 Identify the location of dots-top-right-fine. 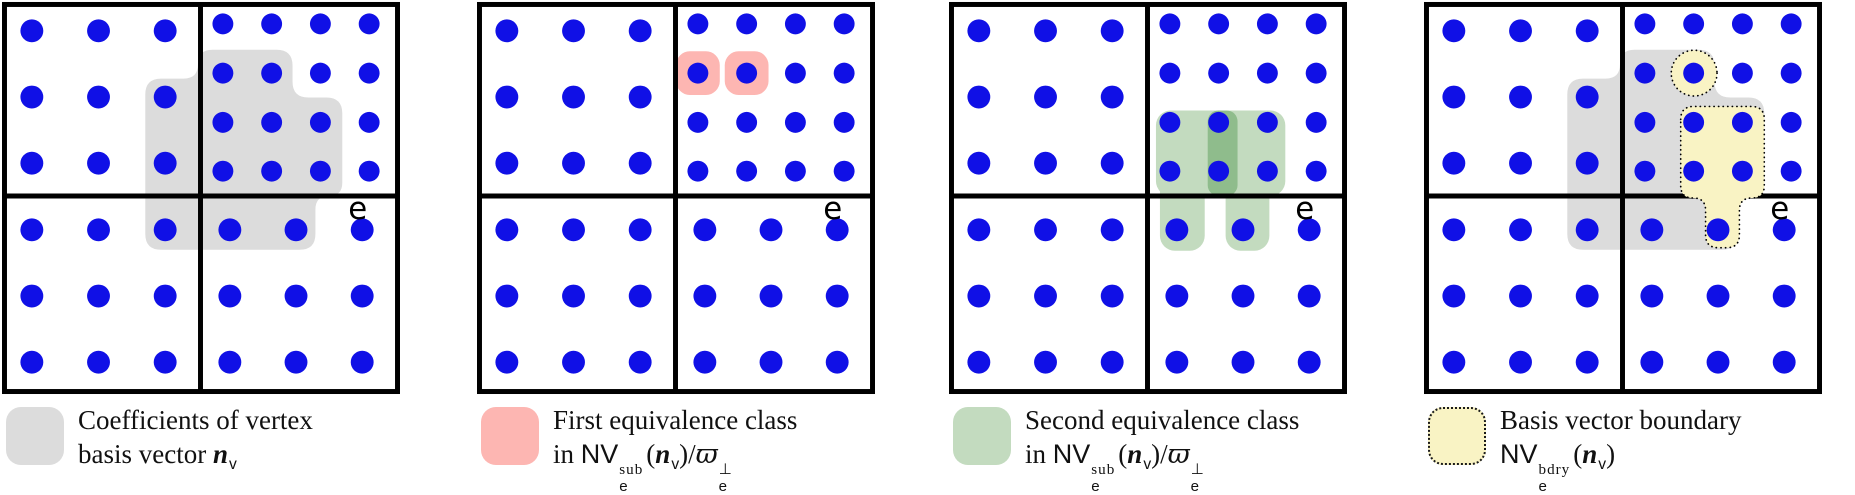
(1718, 97).